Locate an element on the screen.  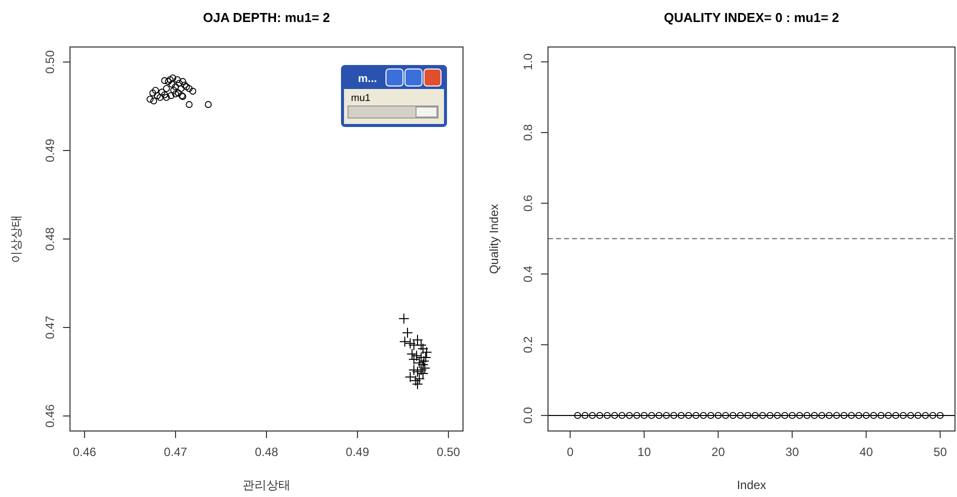
x-tick-label: 0.48 is located at coordinates (266, 452).